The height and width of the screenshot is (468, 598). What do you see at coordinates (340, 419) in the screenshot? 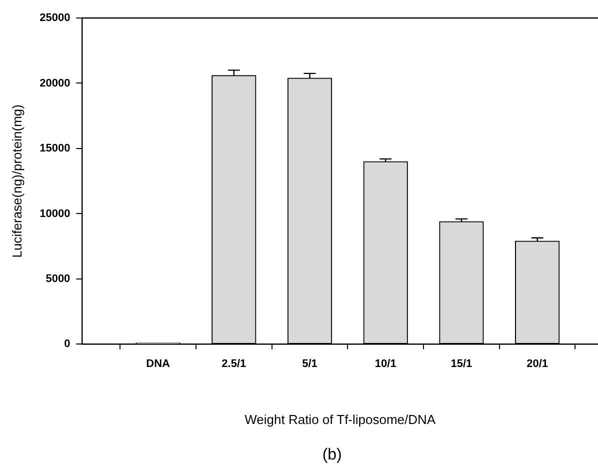
I see `x-axis-title: Weight Ratio of Tf-liposome/DNA` at bounding box center [340, 419].